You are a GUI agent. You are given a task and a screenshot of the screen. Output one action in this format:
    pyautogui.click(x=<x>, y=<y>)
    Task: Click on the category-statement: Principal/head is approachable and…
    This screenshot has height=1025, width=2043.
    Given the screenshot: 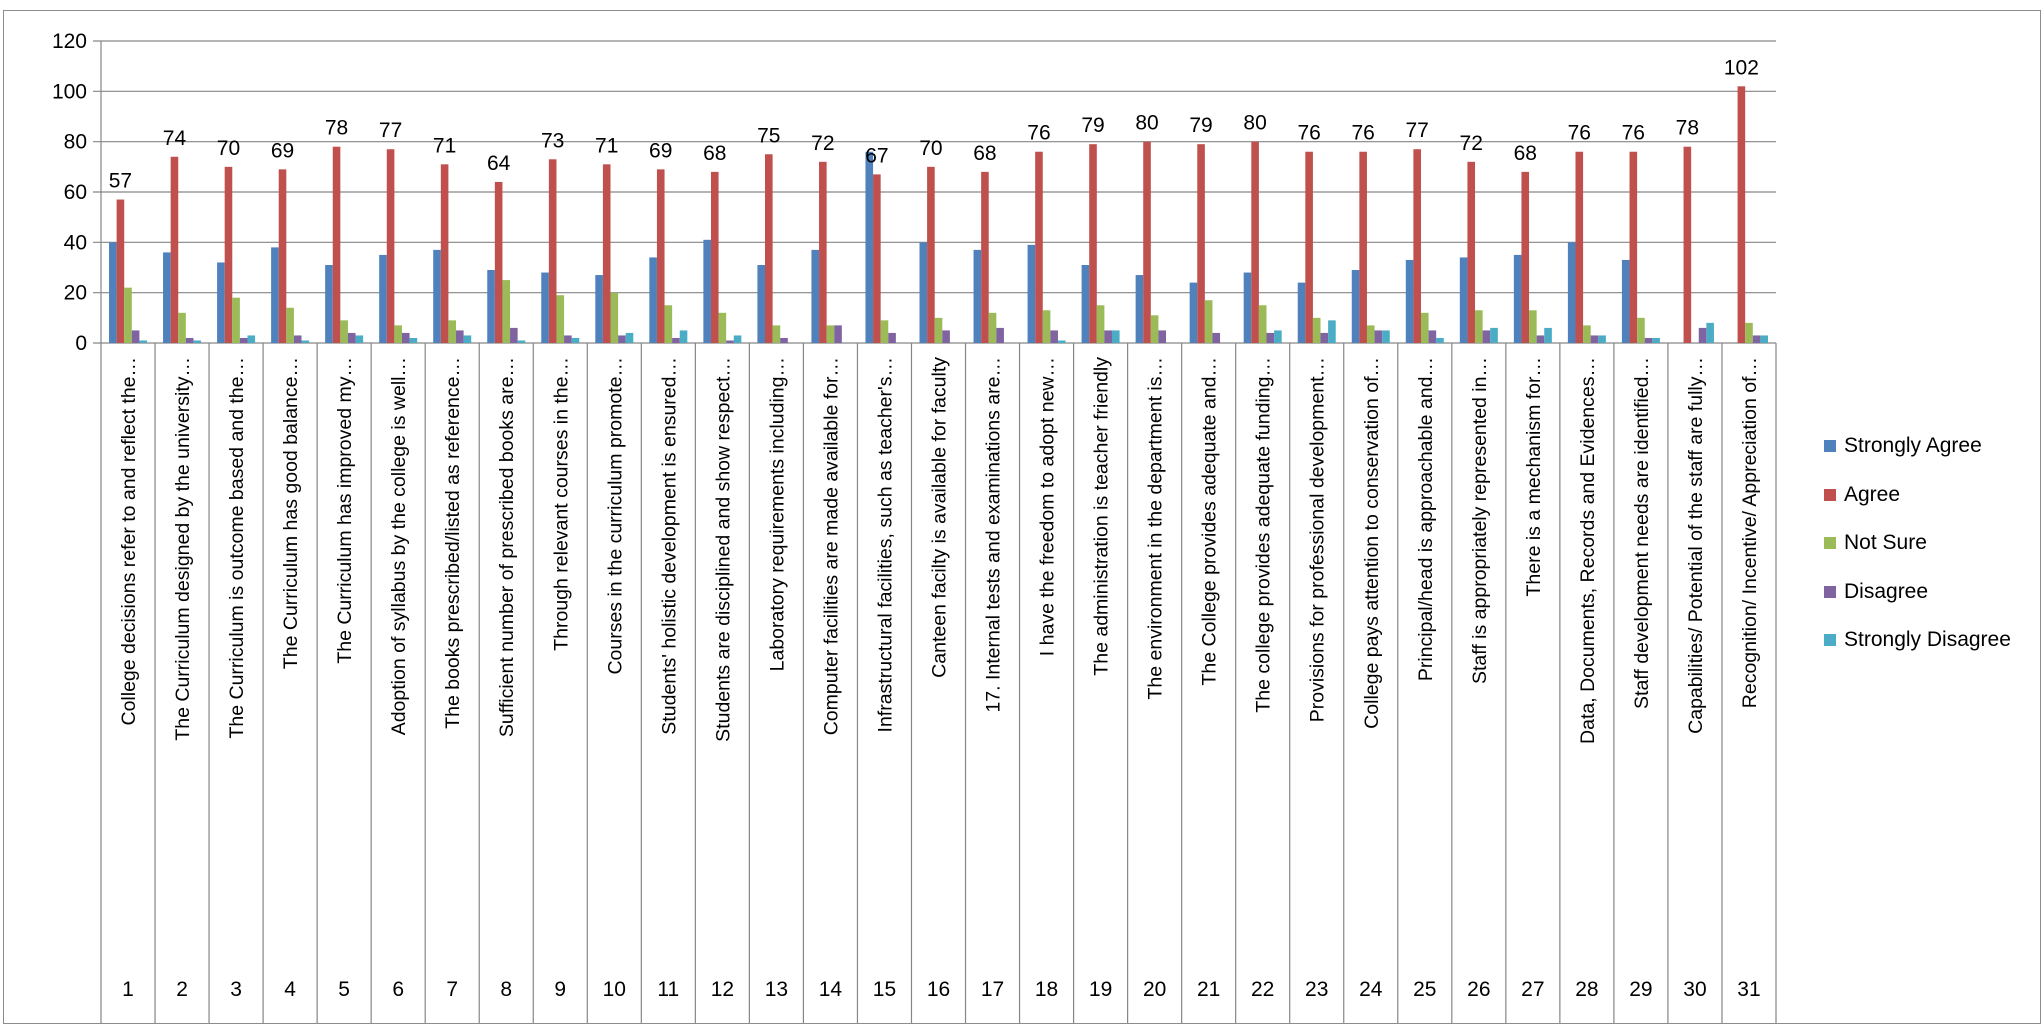 What is the action you would take?
    pyautogui.click(x=1426, y=519)
    